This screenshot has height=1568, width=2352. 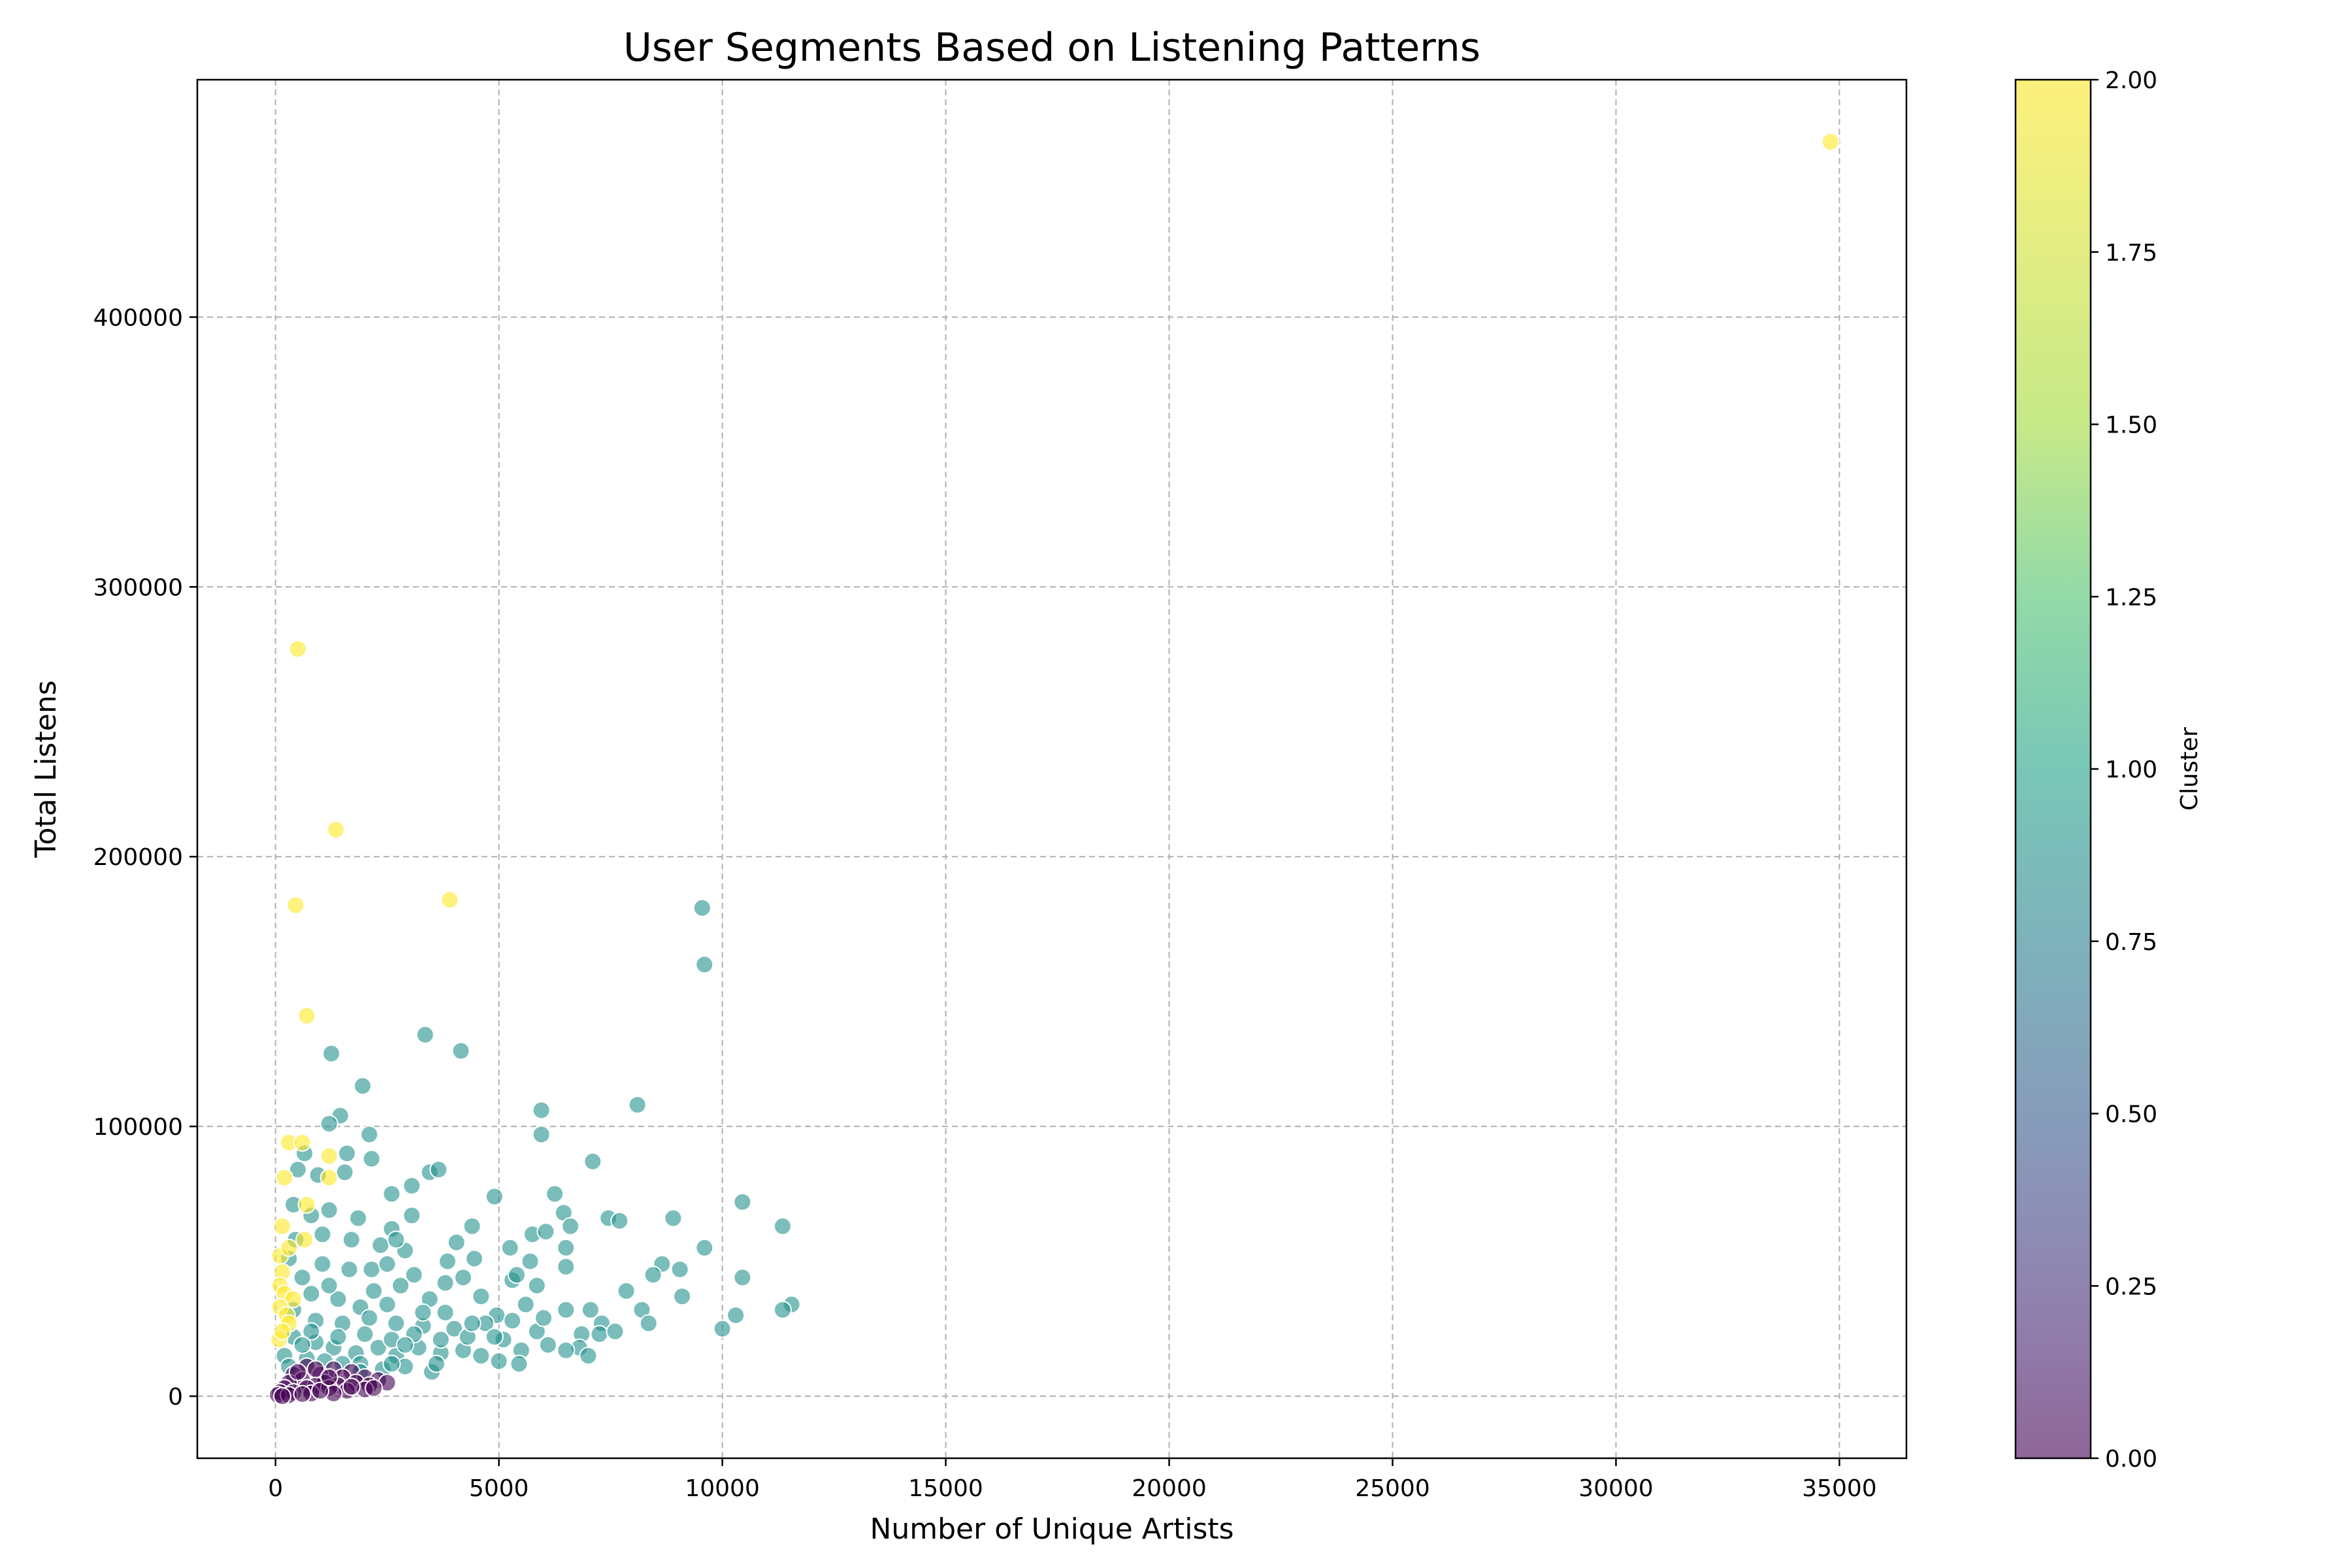 I want to click on y-tick-label: 0, so click(x=175, y=1397).